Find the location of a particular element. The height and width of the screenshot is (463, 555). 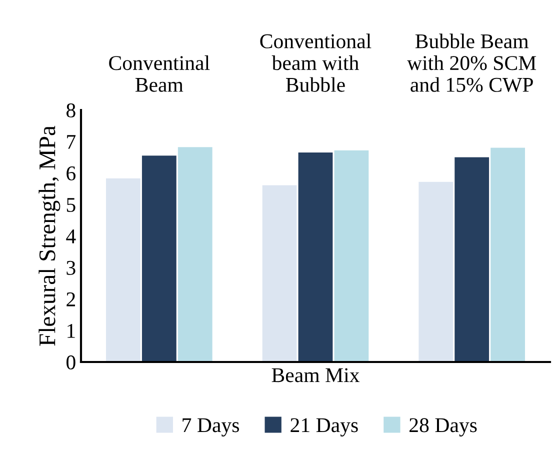

y-tick-label: 7 is located at coordinates (71, 142).